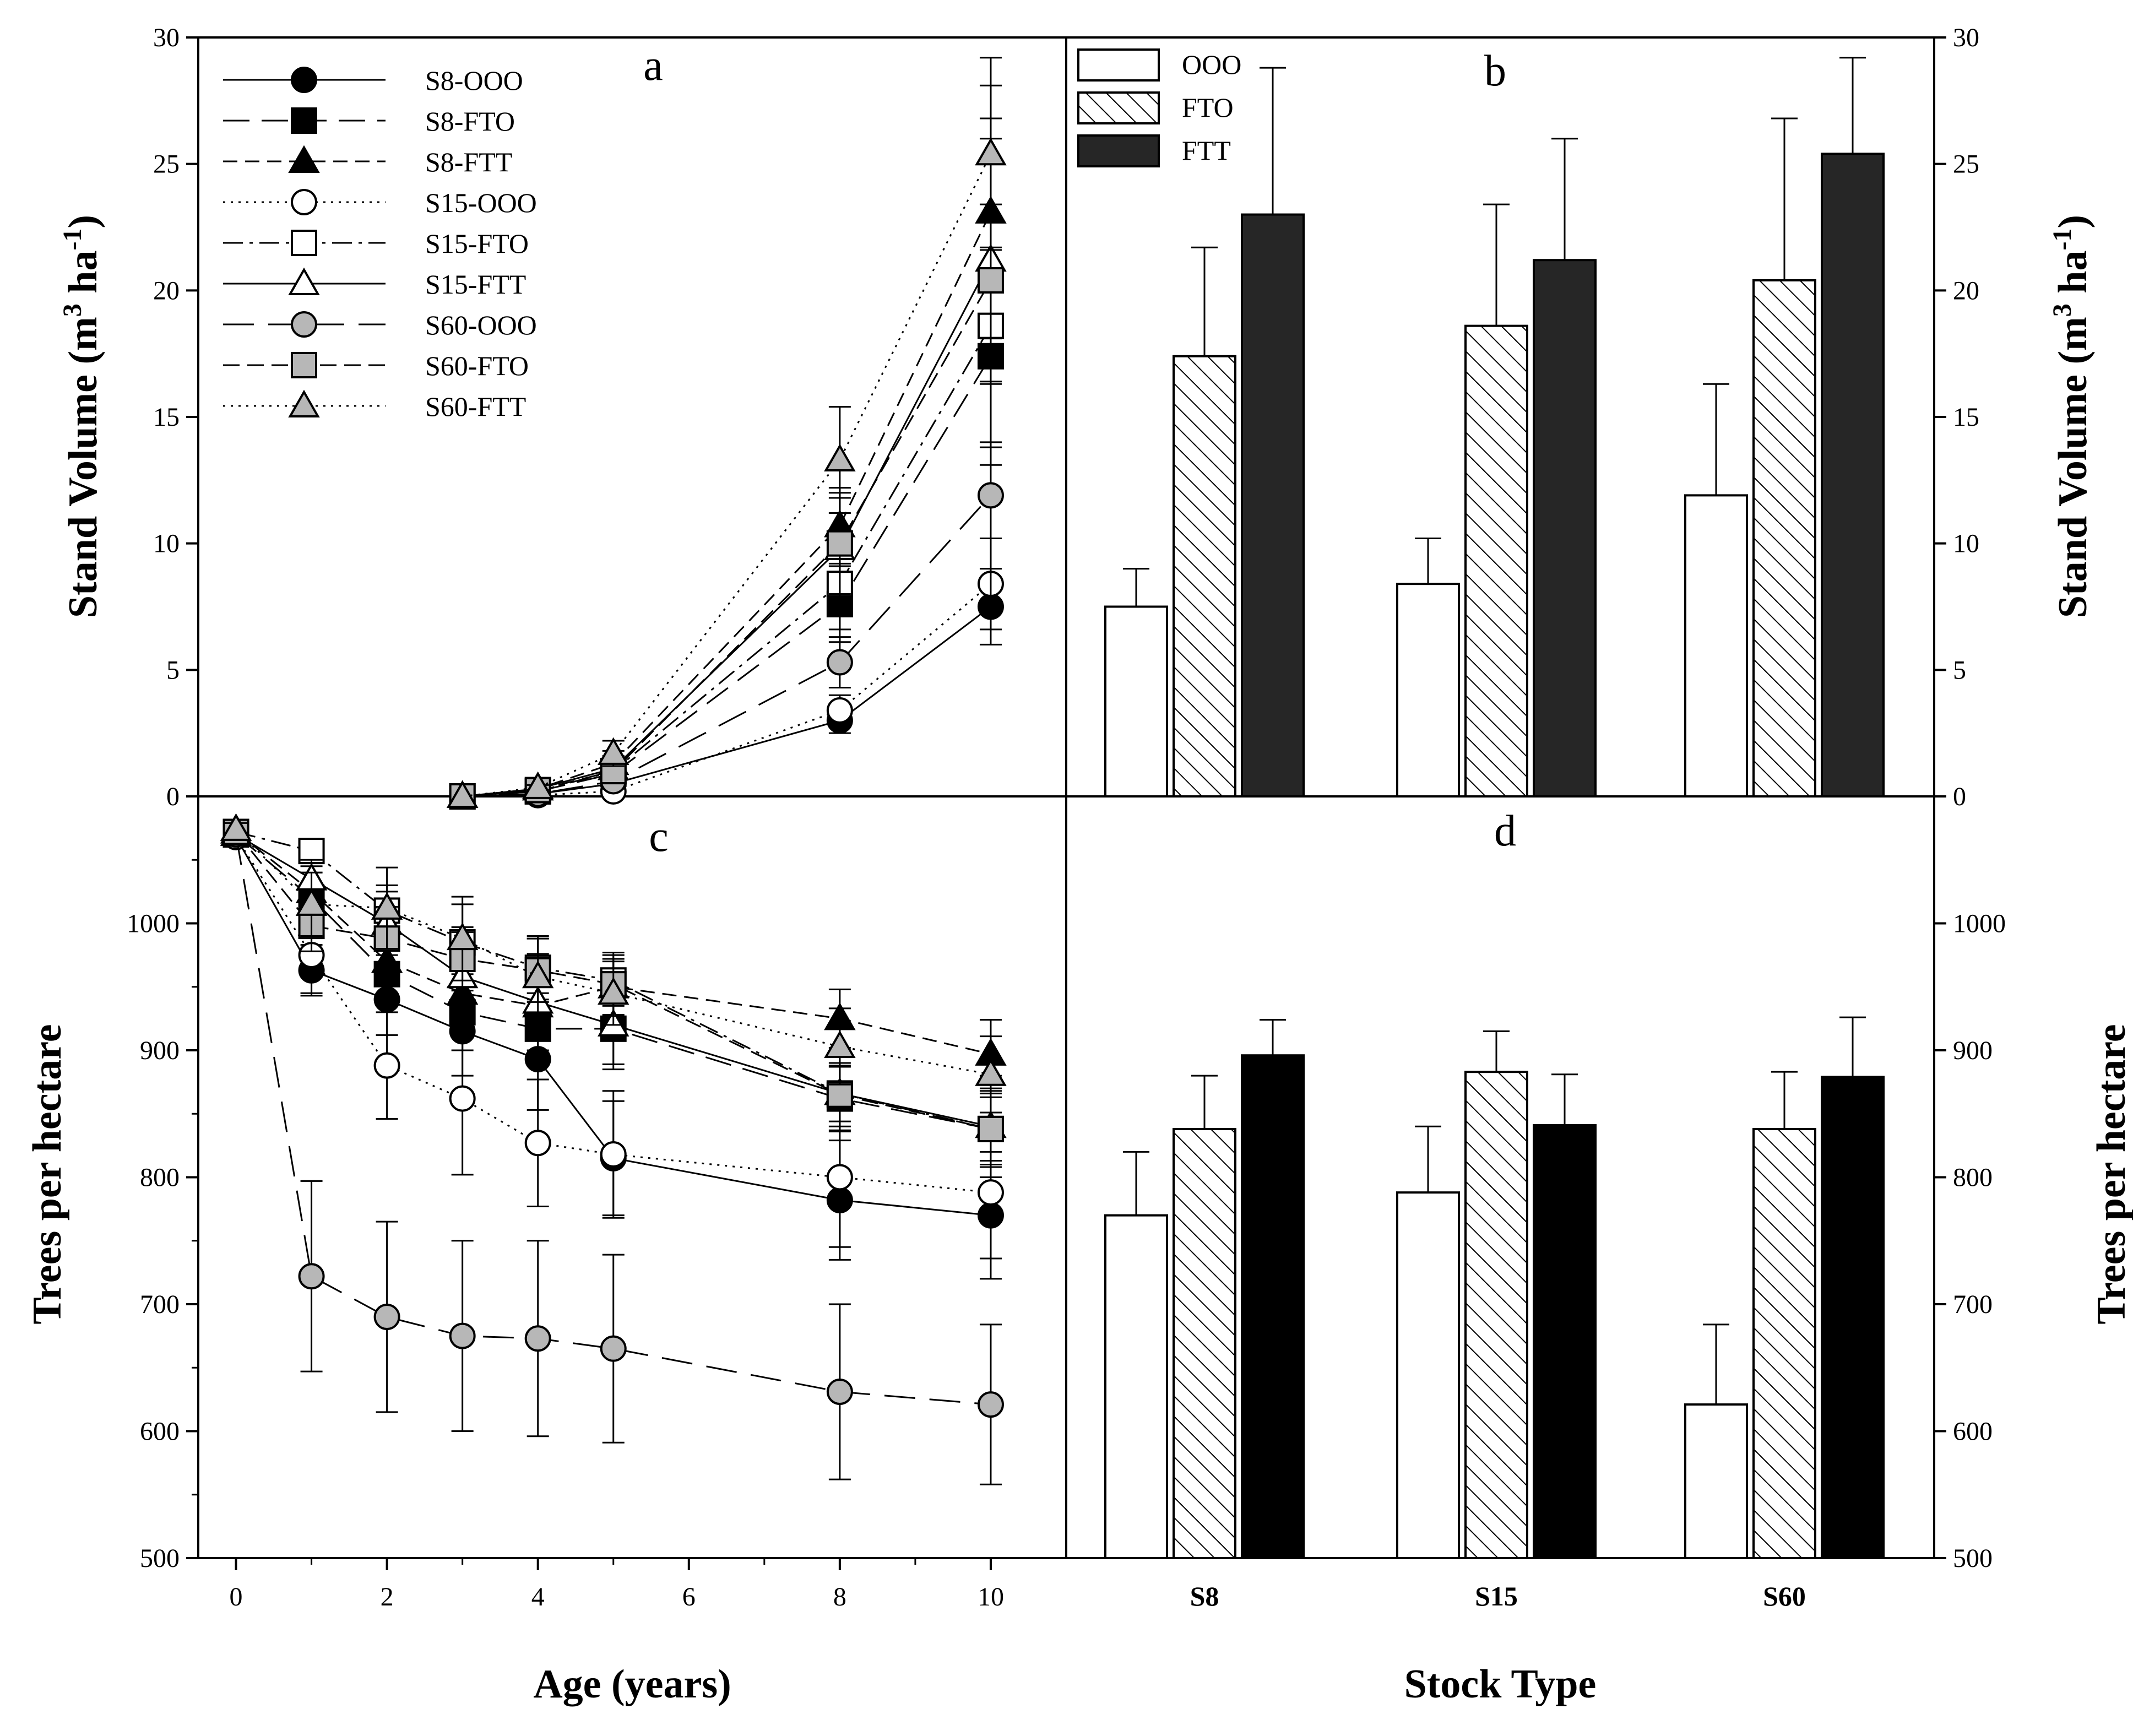 The image size is (2133, 1736). What do you see at coordinates (2073, 277) in the screenshot?
I see `ylabel-right-part-mid: ha` at bounding box center [2073, 277].